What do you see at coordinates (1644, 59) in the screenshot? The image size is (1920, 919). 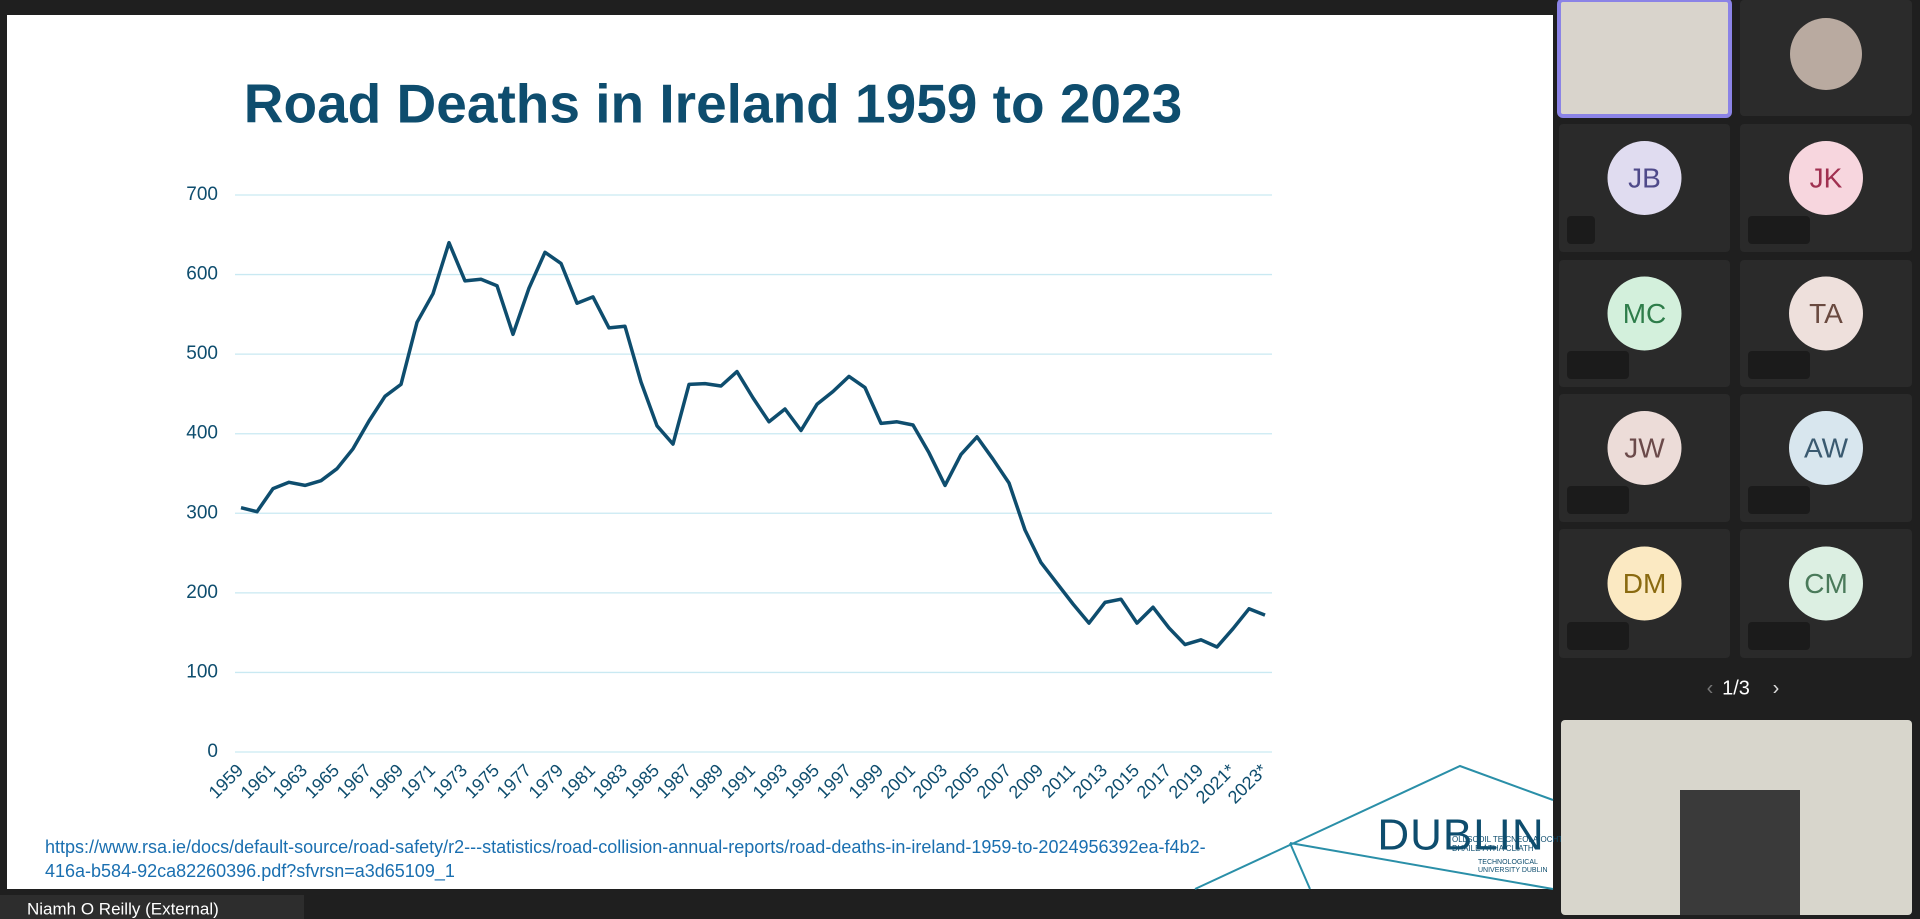 I see `video-tile` at bounding box center [1644, 59].